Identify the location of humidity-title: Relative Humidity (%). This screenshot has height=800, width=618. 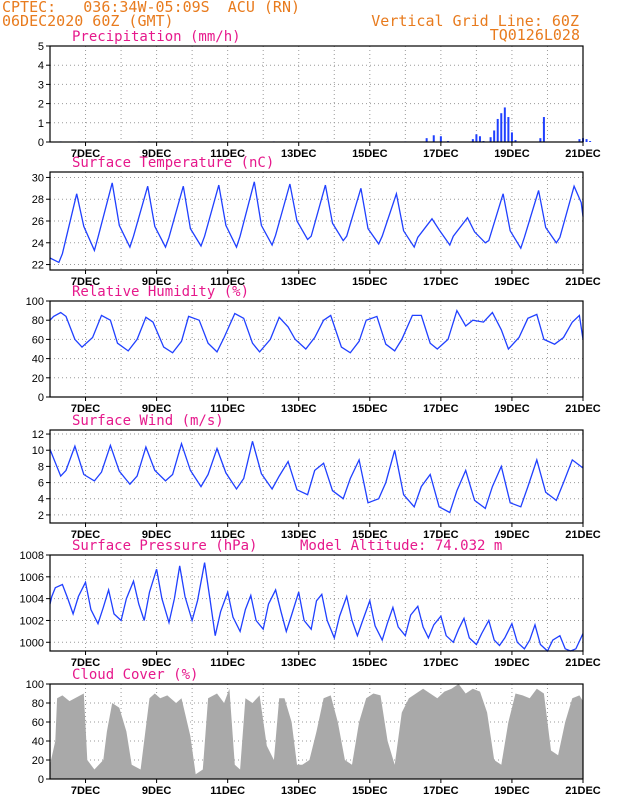
(160, 292).